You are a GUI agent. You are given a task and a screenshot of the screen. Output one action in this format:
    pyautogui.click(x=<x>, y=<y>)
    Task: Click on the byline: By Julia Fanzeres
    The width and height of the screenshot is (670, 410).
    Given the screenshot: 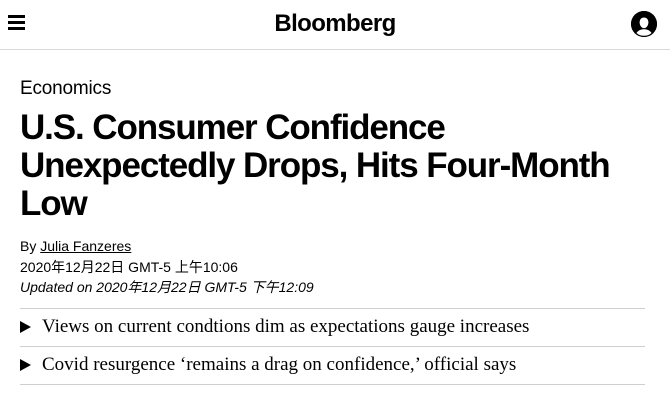 What is the action you would take?
    pyautogui.click(x=335, y=246)
    